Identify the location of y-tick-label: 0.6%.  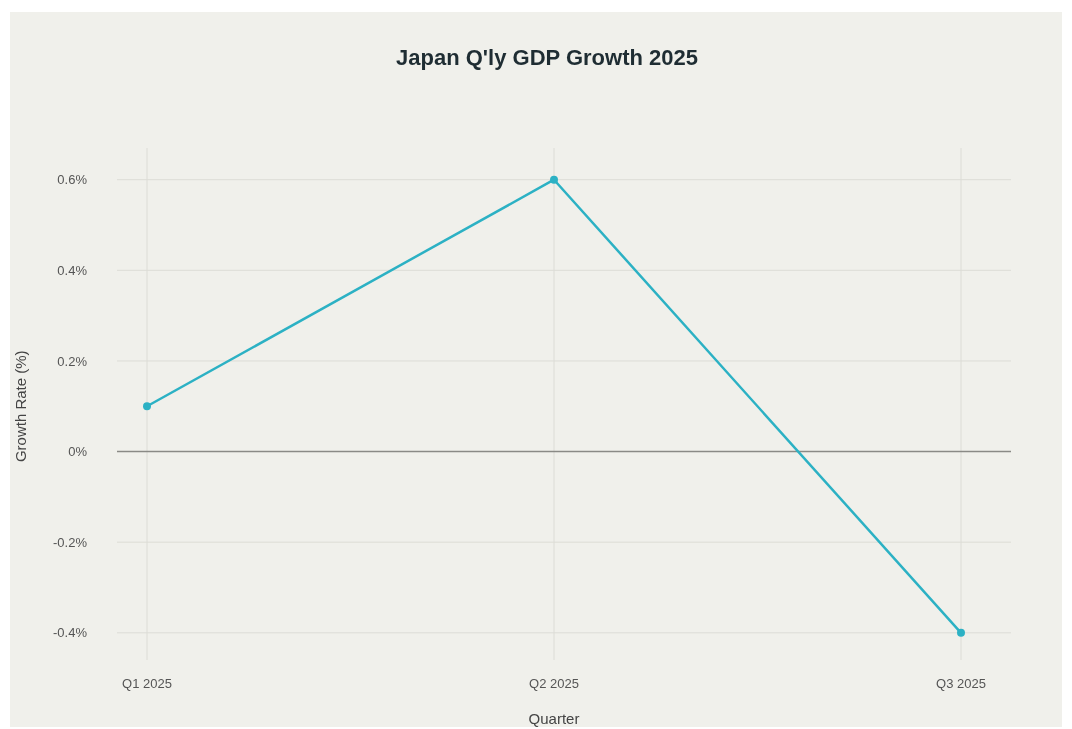
(72, 180).